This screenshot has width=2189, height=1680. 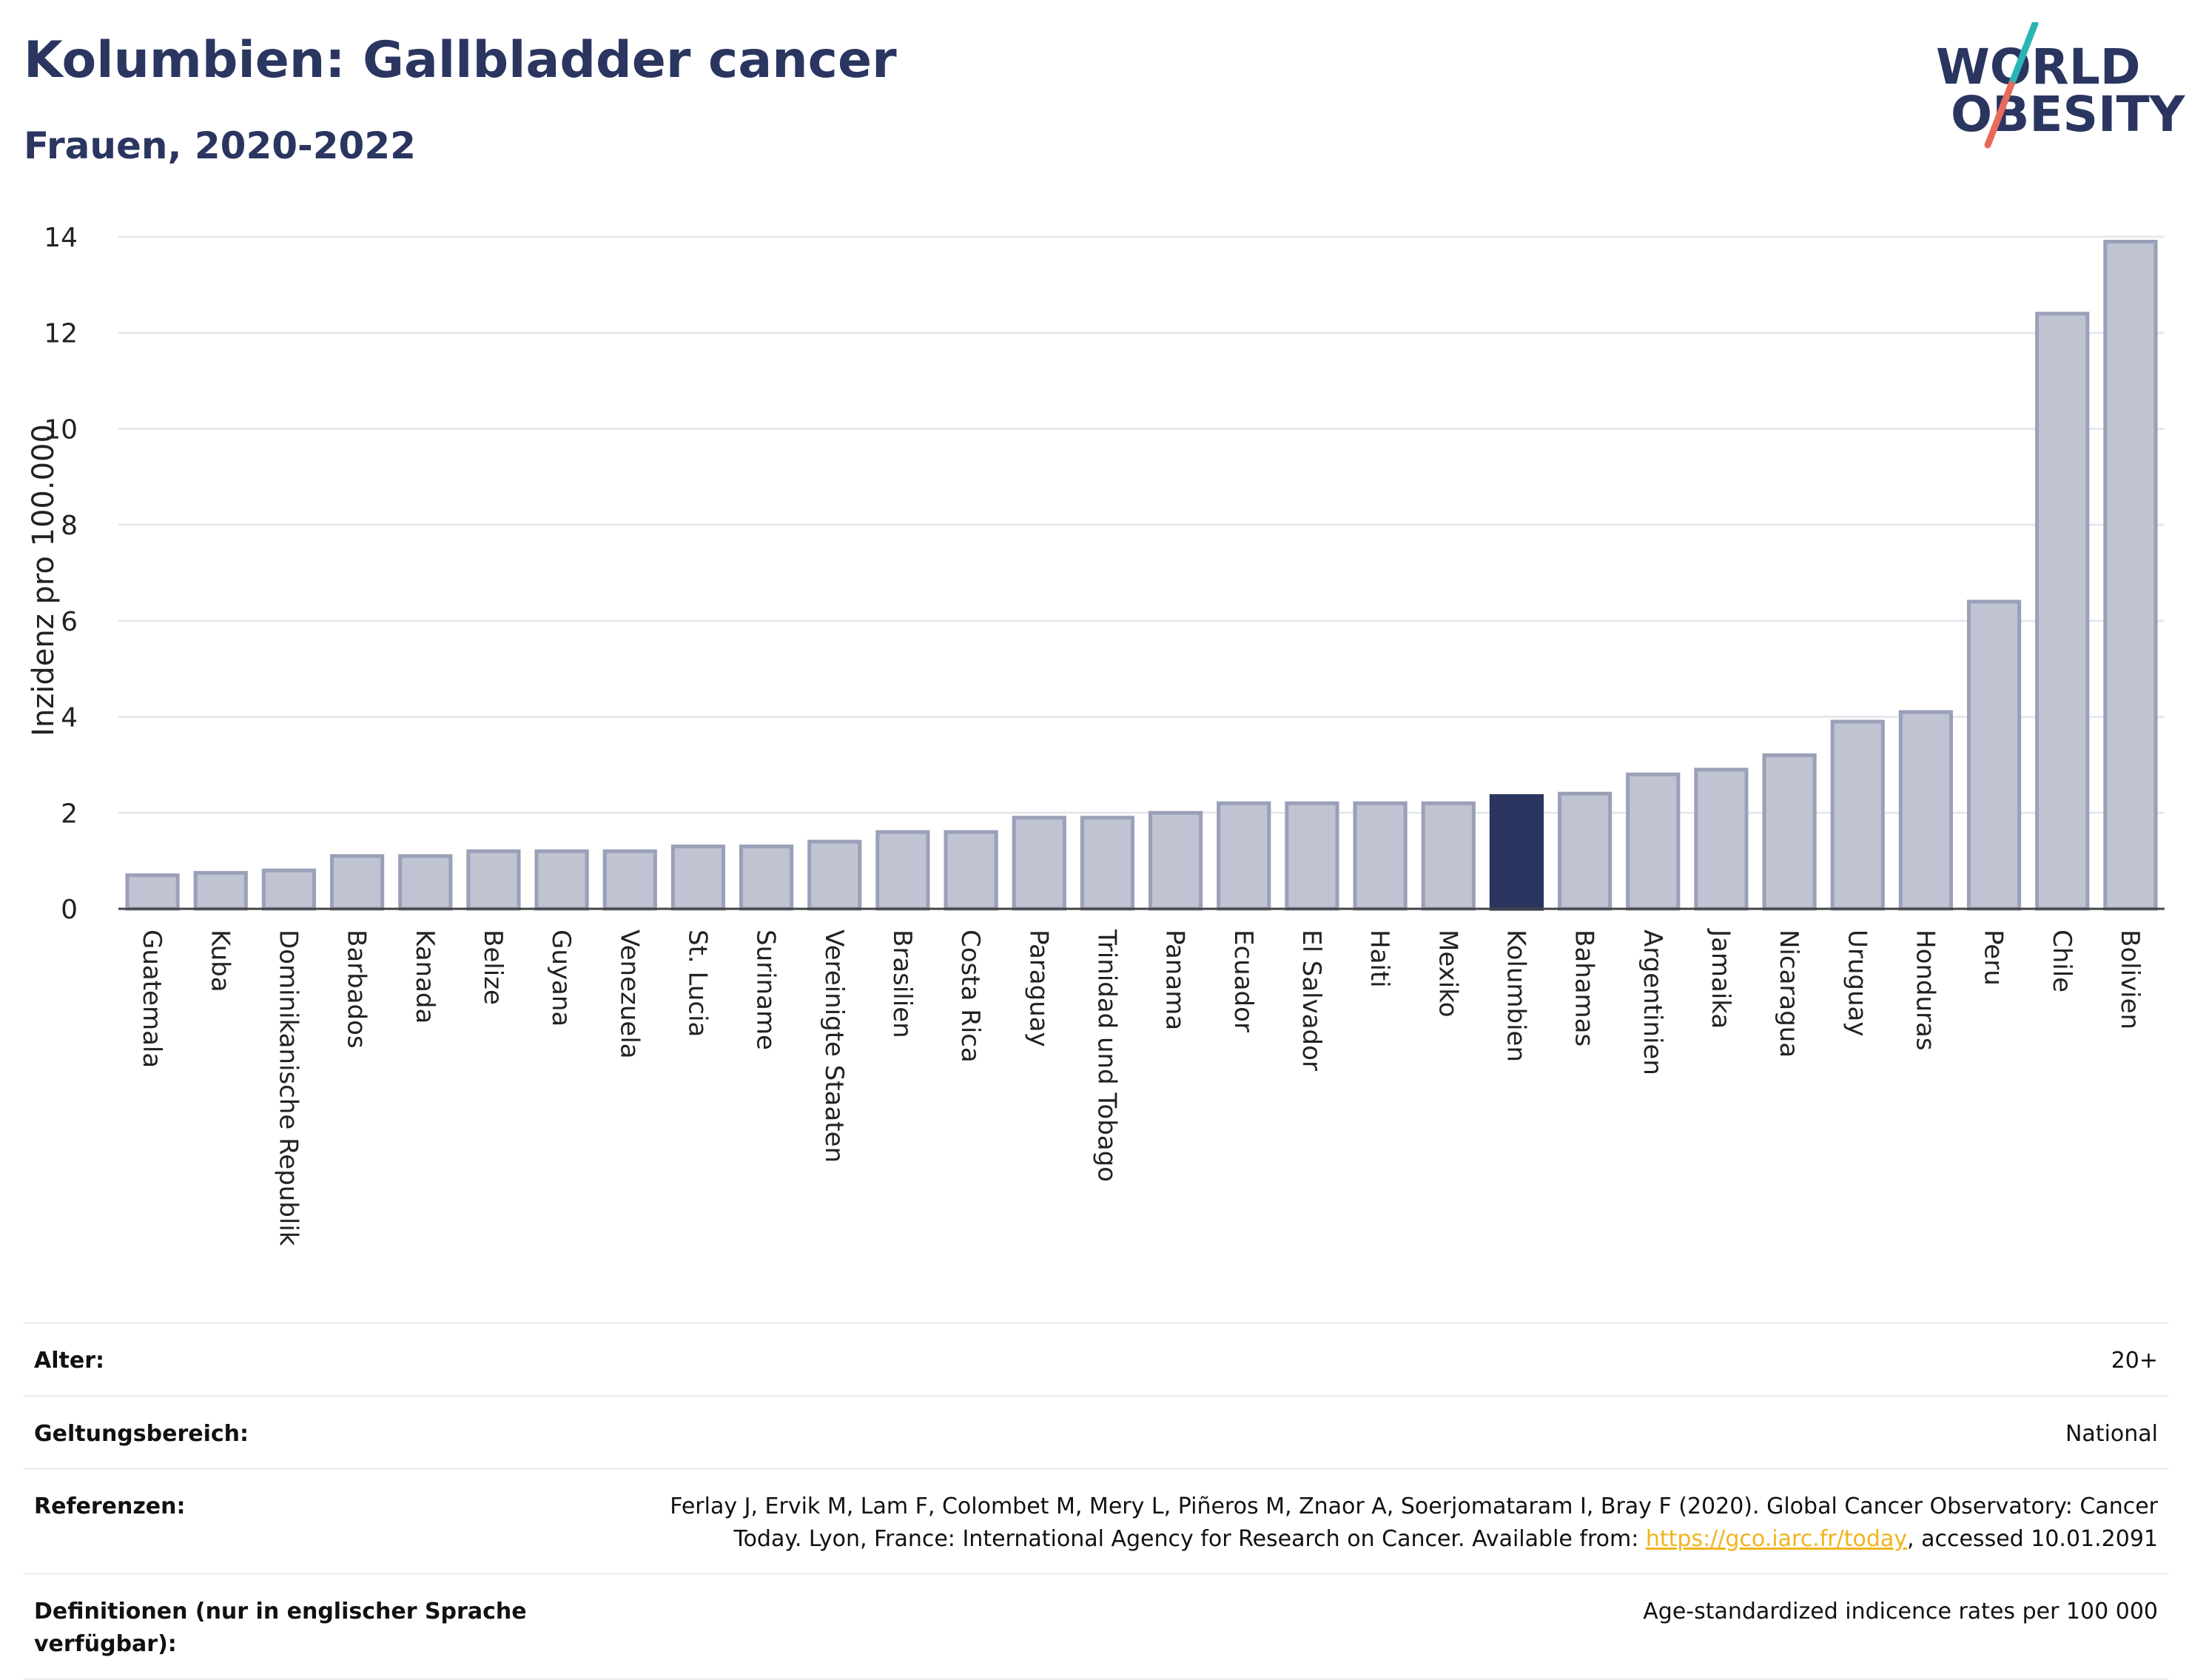 What do you see at coordinates (1106, 1055) in the screenshot?
I see `x-tick-label: Trinidad und Tobago` at bounding box center [1106, 1055].